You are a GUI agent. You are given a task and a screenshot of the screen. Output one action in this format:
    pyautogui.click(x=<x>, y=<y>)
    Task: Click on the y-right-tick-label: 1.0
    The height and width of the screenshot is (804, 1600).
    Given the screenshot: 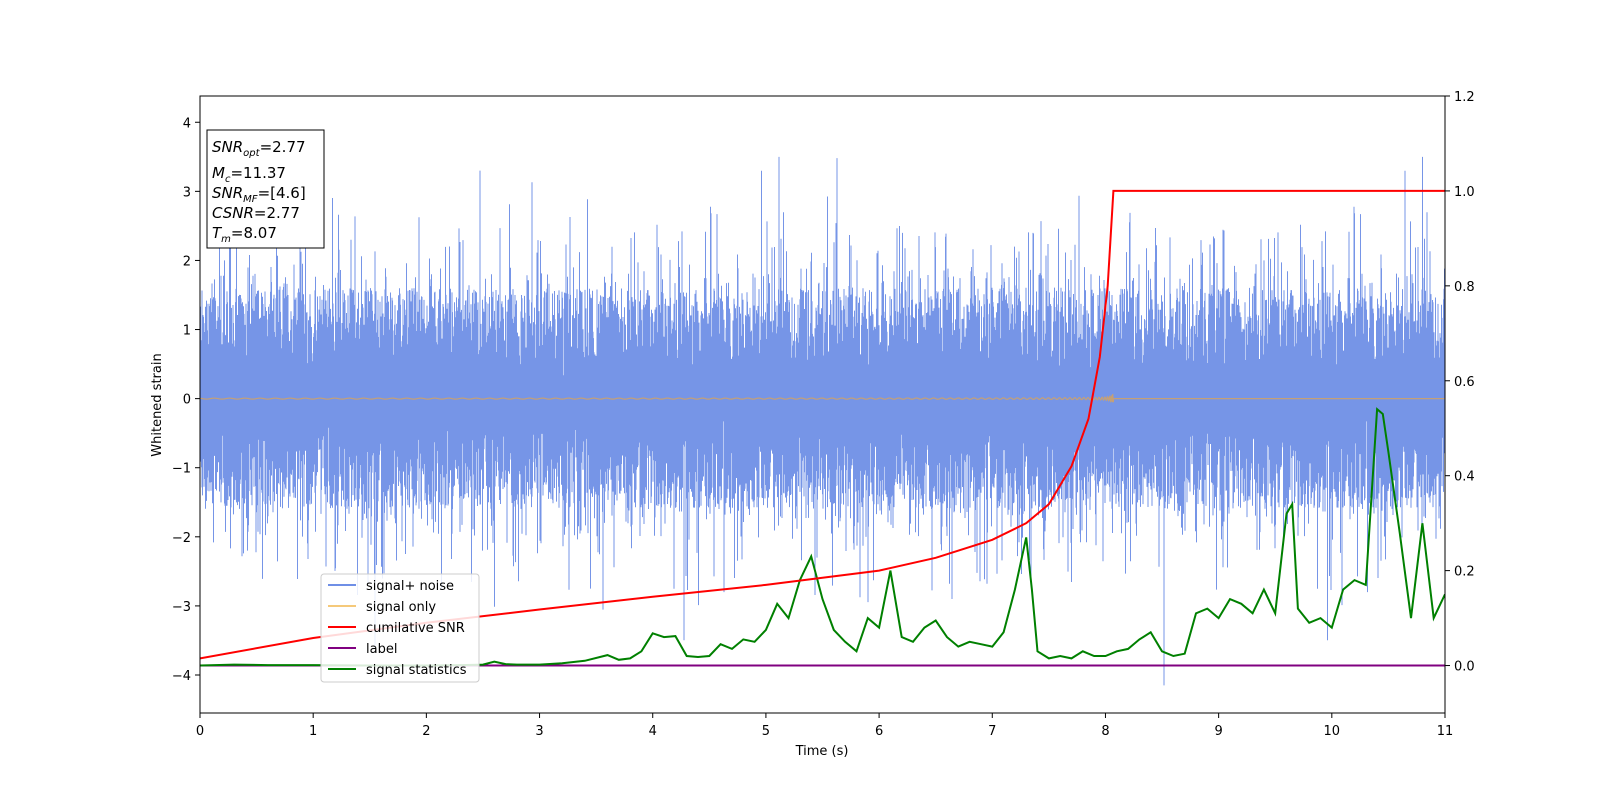 What is the action you would take?
    pyautogui.click(x=1464, y=192)
    